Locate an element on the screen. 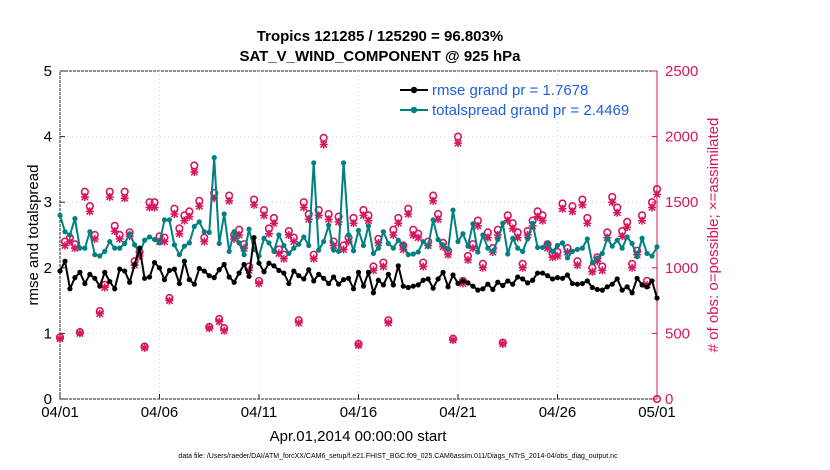 The height and width of the screenshot is (470, 830). y-axis-left: 0 1 2 3 4 5 is located at coordinates (54, 235).